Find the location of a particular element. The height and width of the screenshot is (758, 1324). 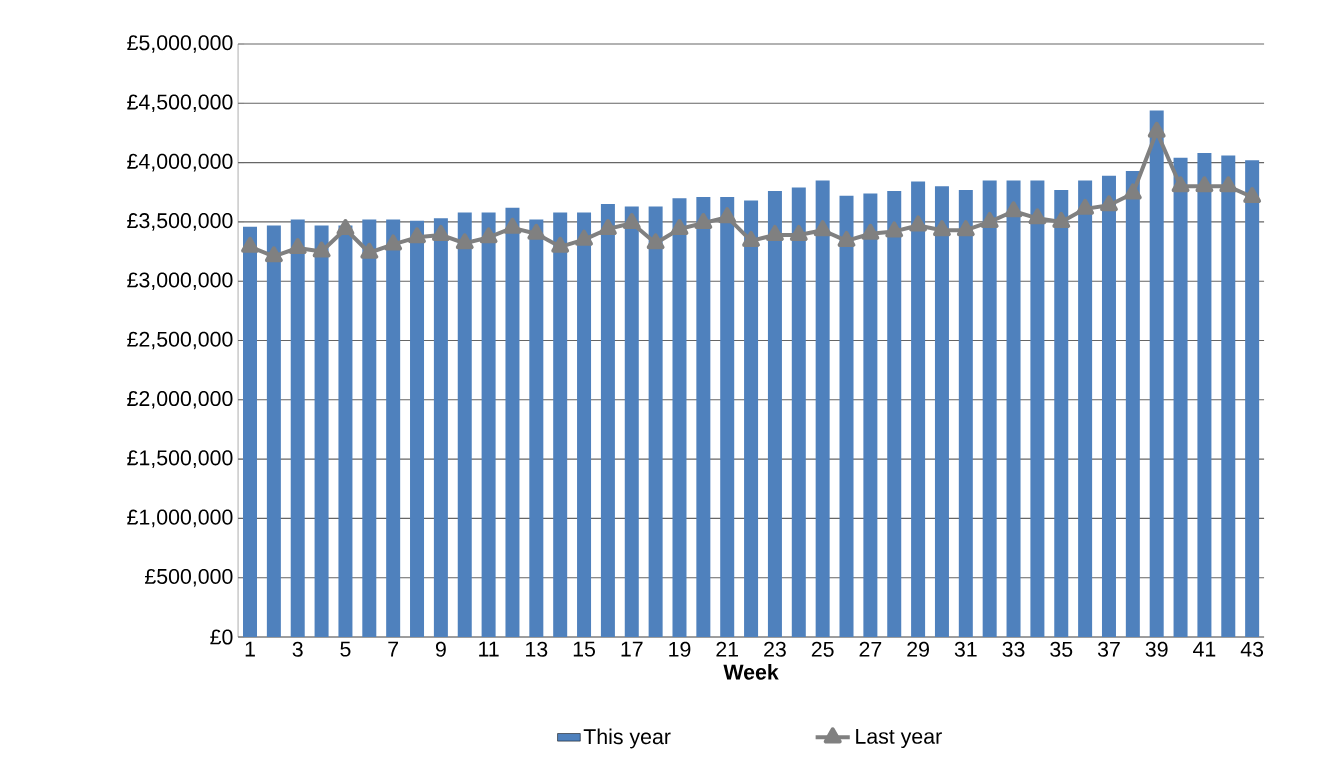

x-tick-label: 23 is located at coordinates (775, 649).